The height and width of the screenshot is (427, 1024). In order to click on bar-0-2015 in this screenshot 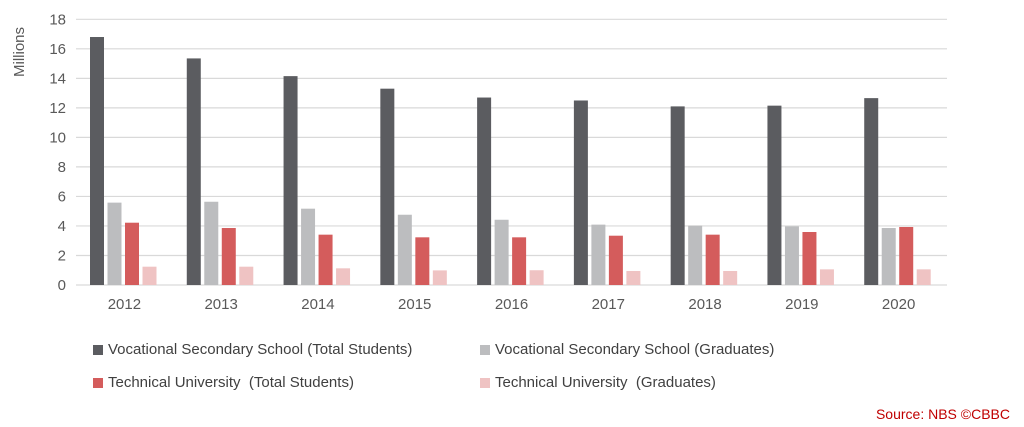, I will do `click(387, 187)`.